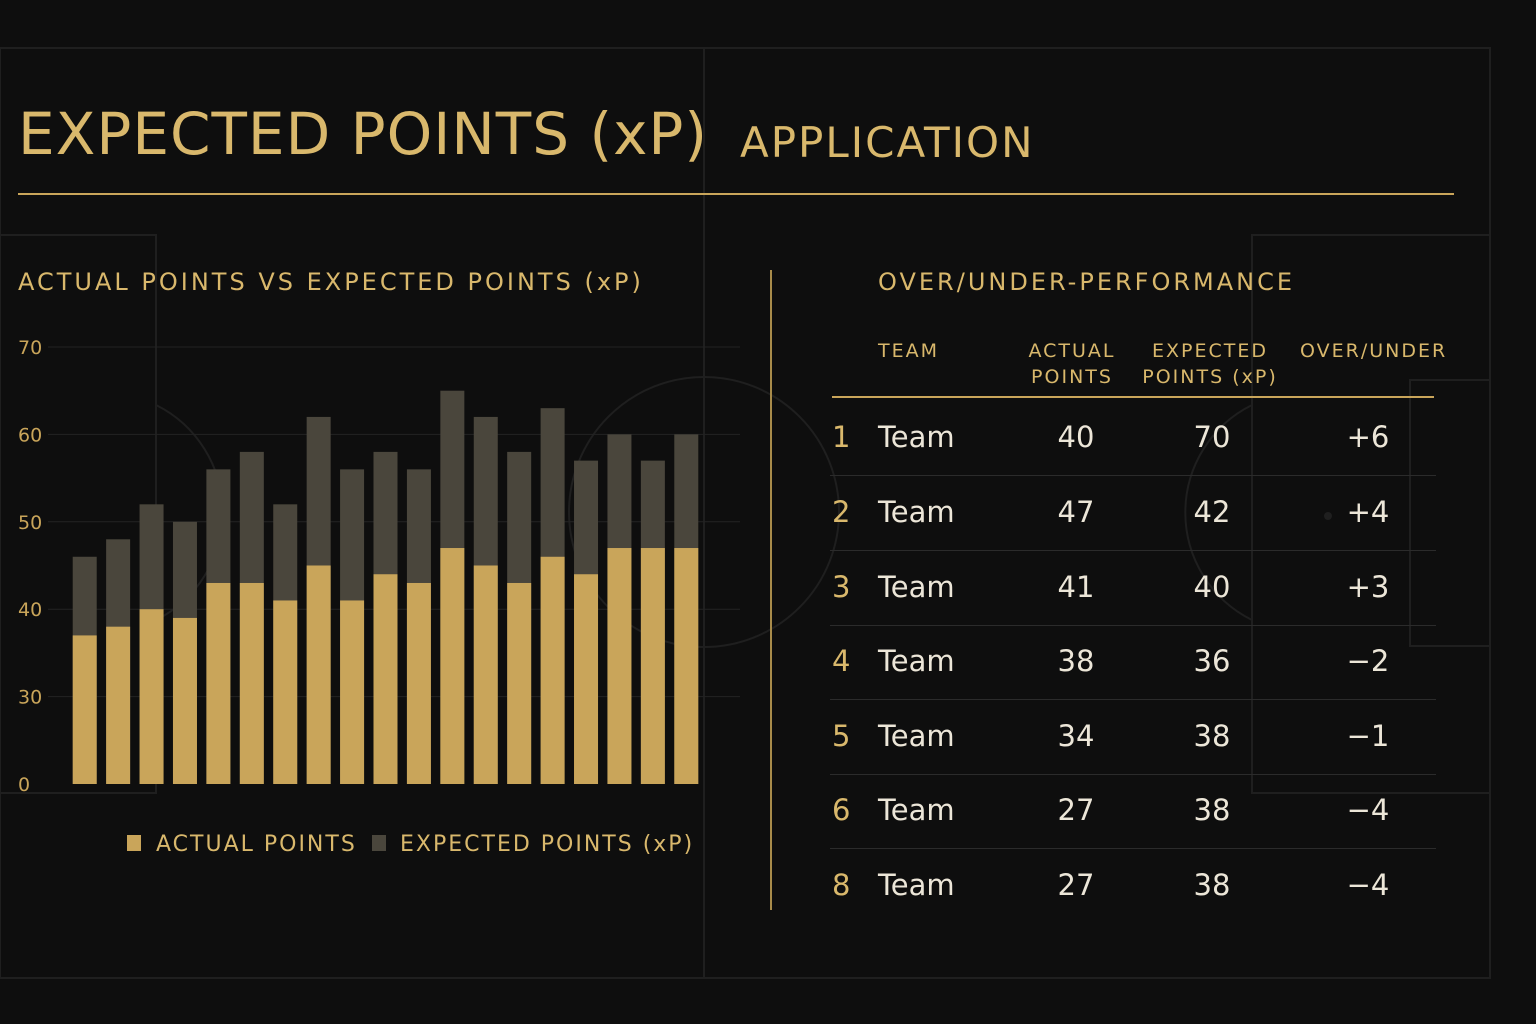 This screenshot has width=1536, height=1024. Describe the element at coordinates (841, 512) in the screenshot. I see `row-rank: 2` at that location.